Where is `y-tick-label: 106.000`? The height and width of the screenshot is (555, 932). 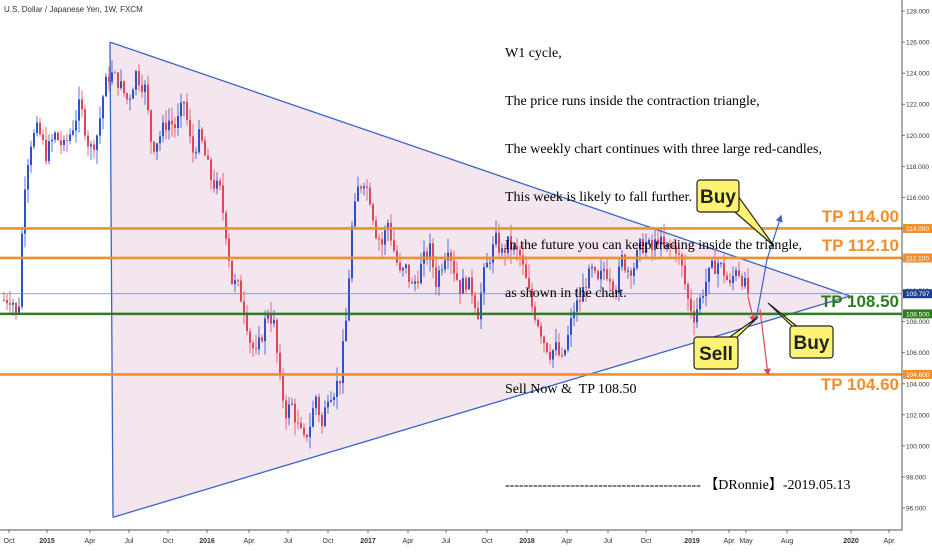
y-tick-label: 106.000 is located at coordinates (918, 353).